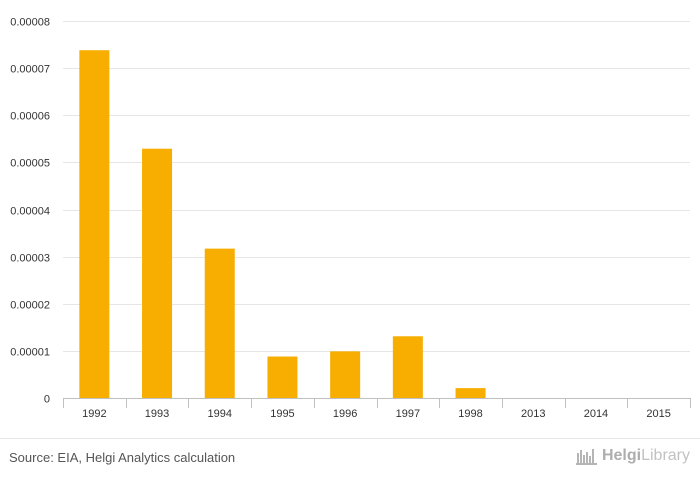  What do you see at coordinates (47, 400) in the screenshot?
I see `y-tick-label: 0` at bounding box center [47, 400].